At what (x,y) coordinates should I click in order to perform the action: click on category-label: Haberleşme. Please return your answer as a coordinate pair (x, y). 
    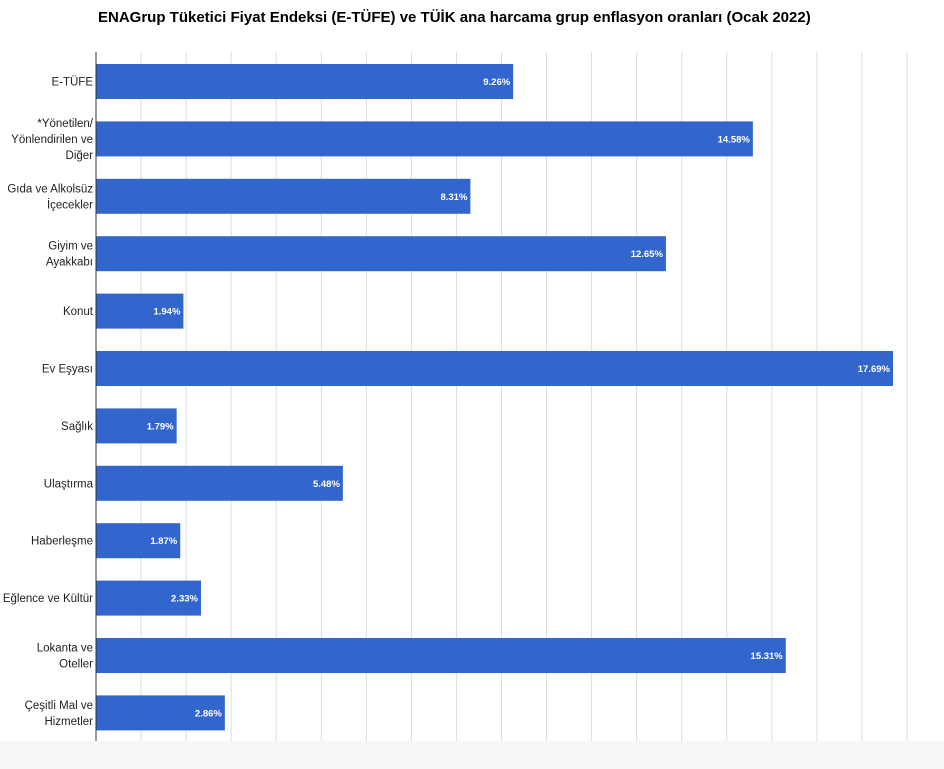
    Looking at the image, I should click on (62, 542).